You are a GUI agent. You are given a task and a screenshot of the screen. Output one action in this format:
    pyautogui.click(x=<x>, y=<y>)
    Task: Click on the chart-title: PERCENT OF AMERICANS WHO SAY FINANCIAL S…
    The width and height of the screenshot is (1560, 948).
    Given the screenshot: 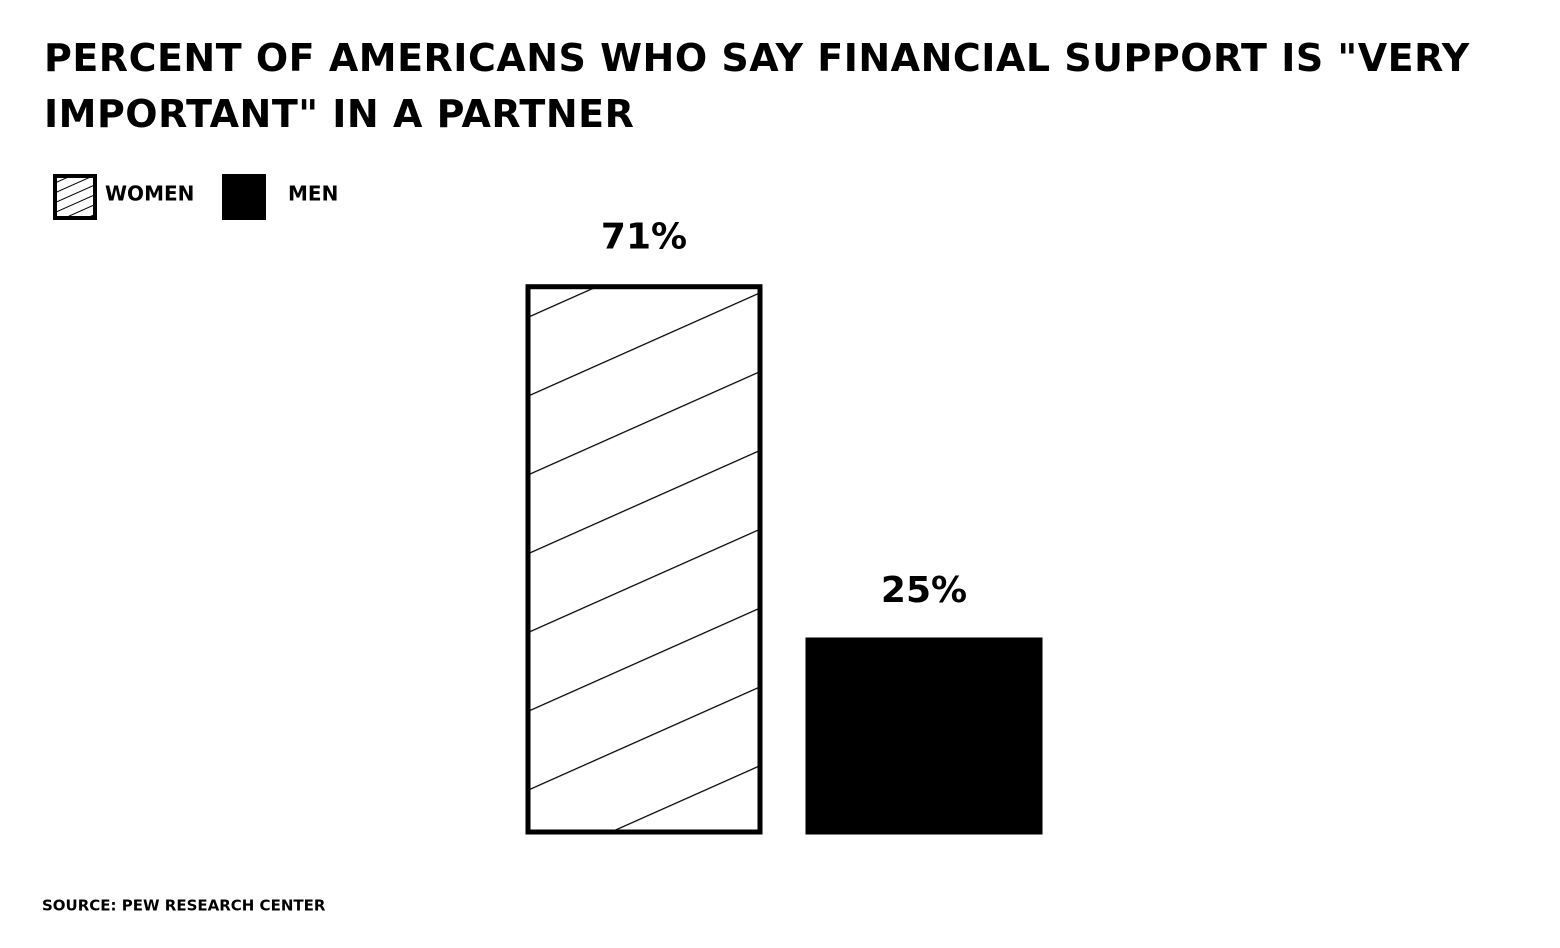 What is the action you would take?
    pyautogui.click(x=757, y=86)
    